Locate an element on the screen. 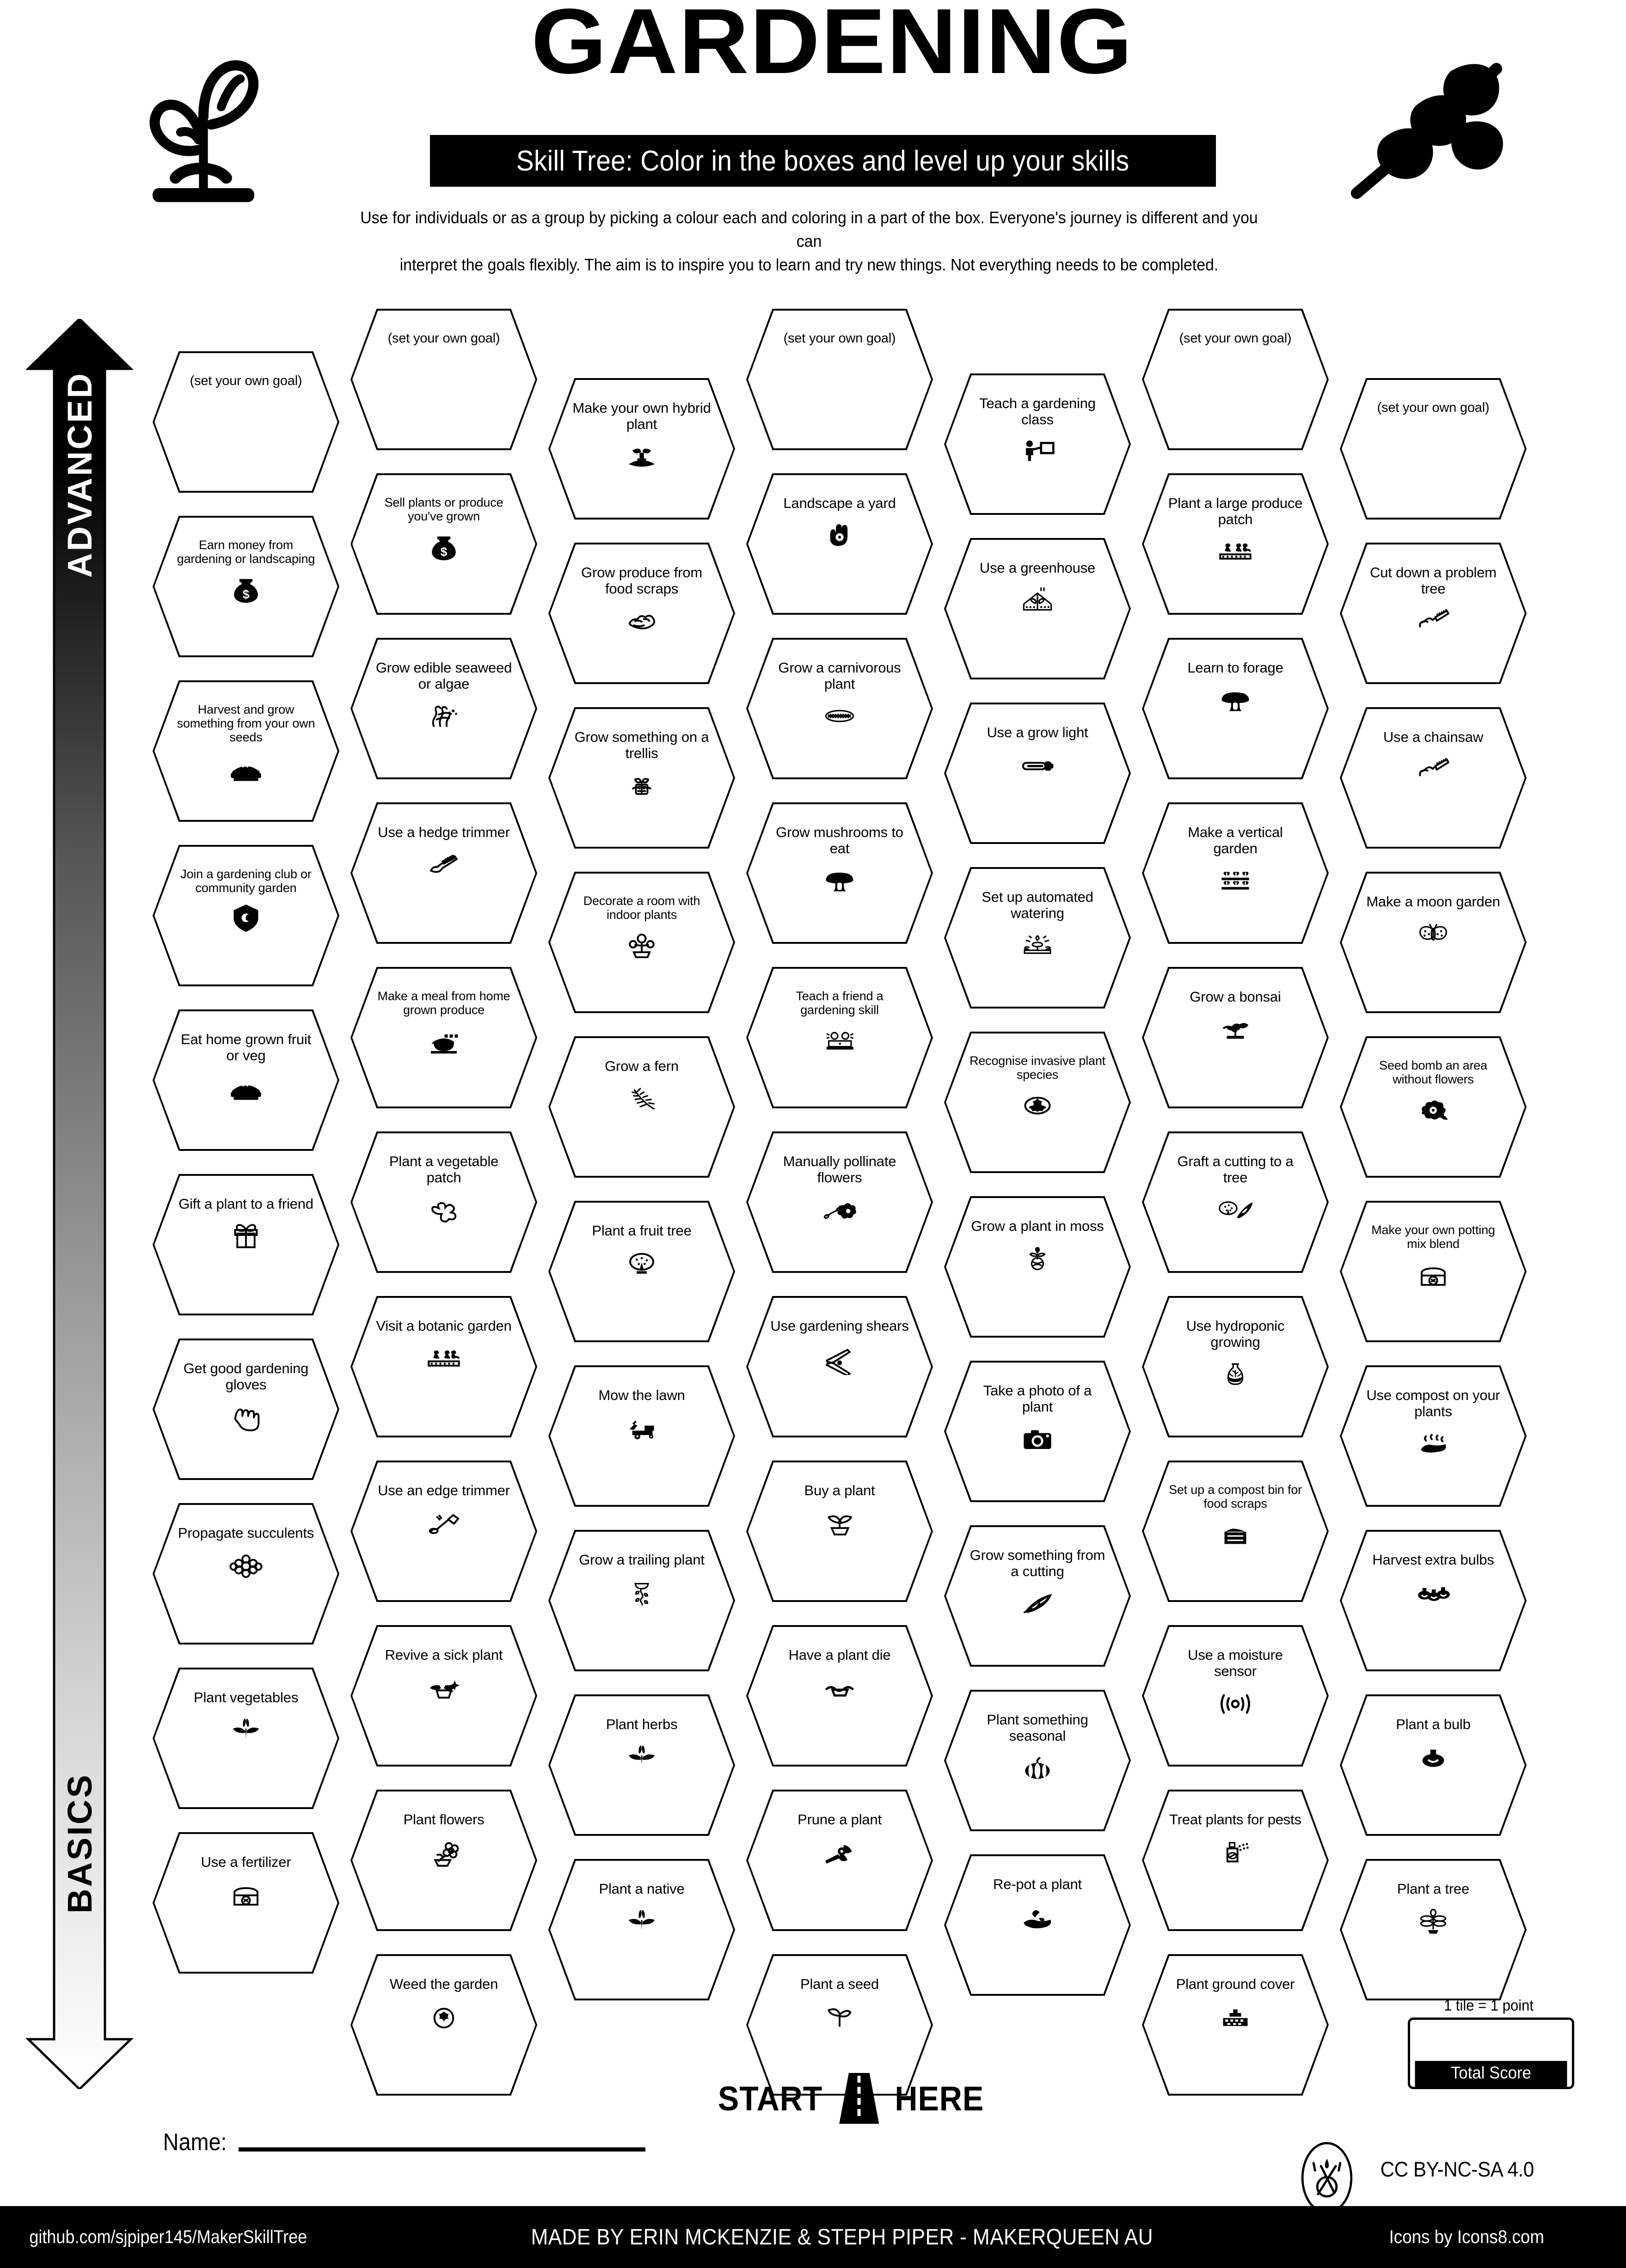 This screenshot has height=2268, width=1626. skill-tile: Plant a large produce patch is located at coordinates (1236, 544).